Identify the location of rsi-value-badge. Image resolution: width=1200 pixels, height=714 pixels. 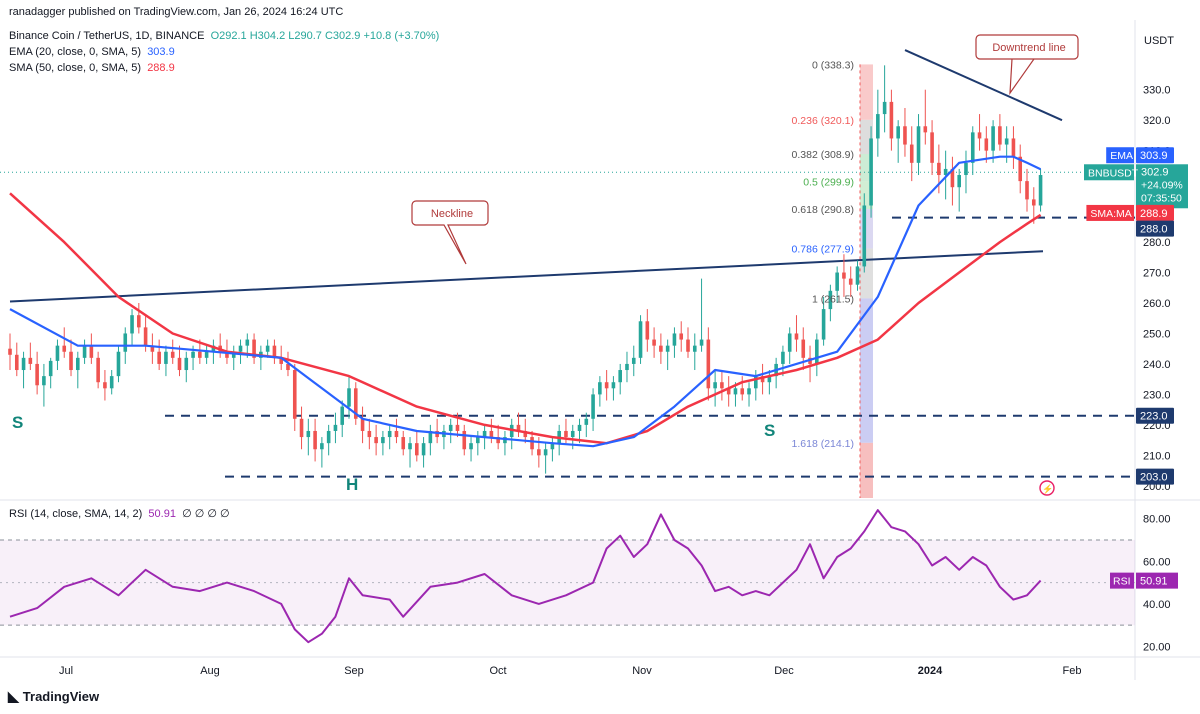
(1157, 580).